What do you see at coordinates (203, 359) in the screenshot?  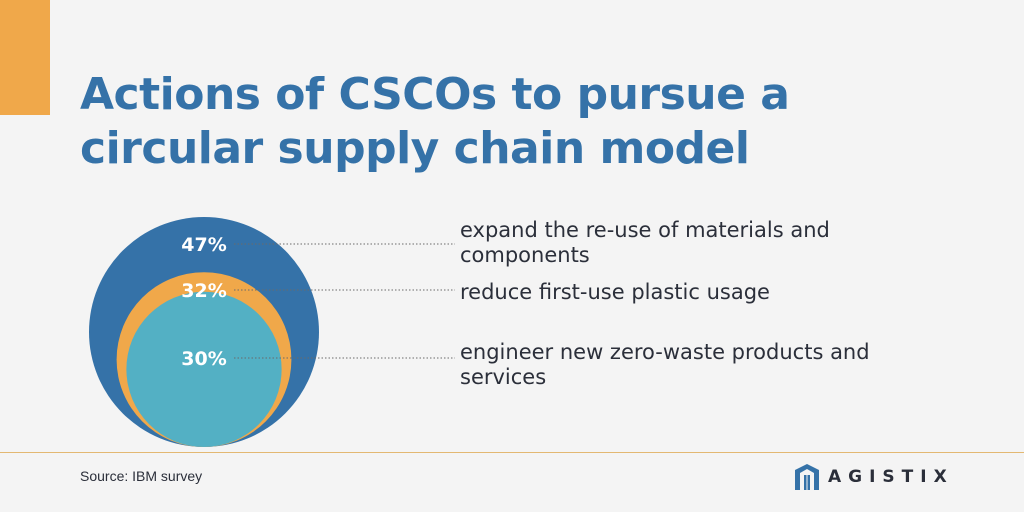 I see `percent-label-2: 30%` at bounding box center [203, 359].